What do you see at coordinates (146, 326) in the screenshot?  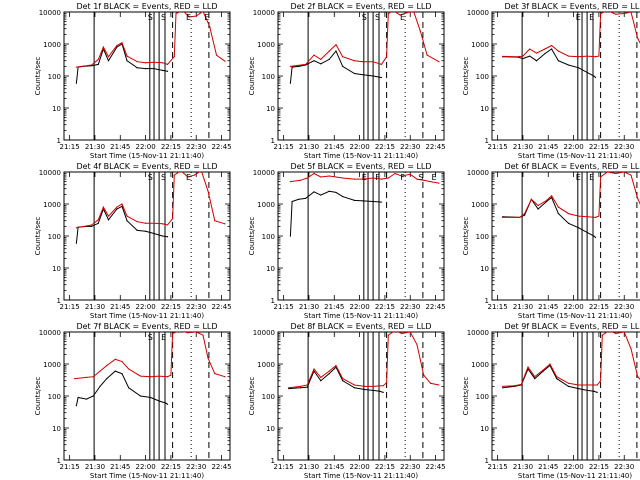 I see `panel-title: Det 7f BLACK = Events, RED = LLD` at bounding box center [146, 326].